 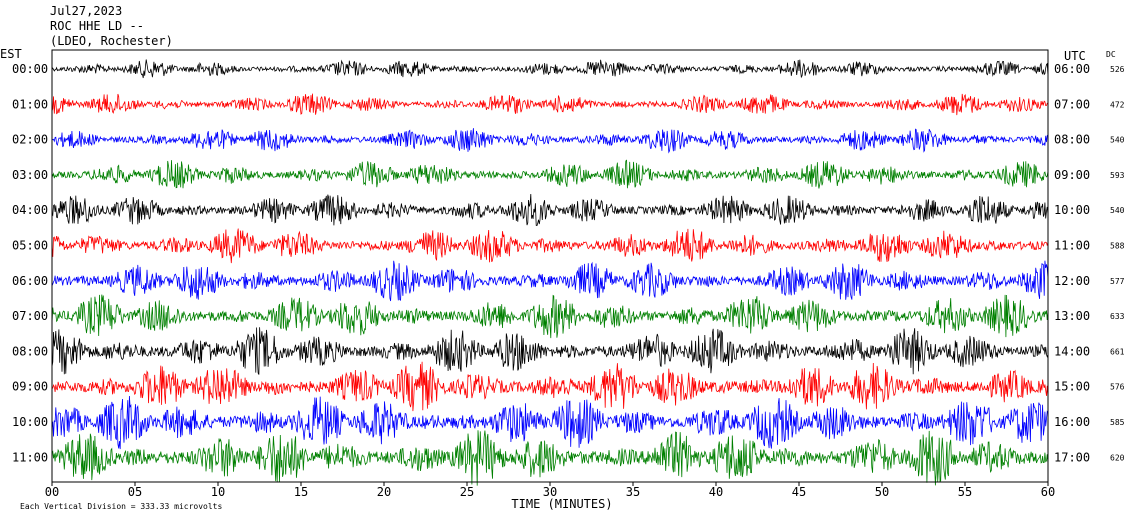 I want to click on x-tick-label: 30, so click(x=550, y=492).